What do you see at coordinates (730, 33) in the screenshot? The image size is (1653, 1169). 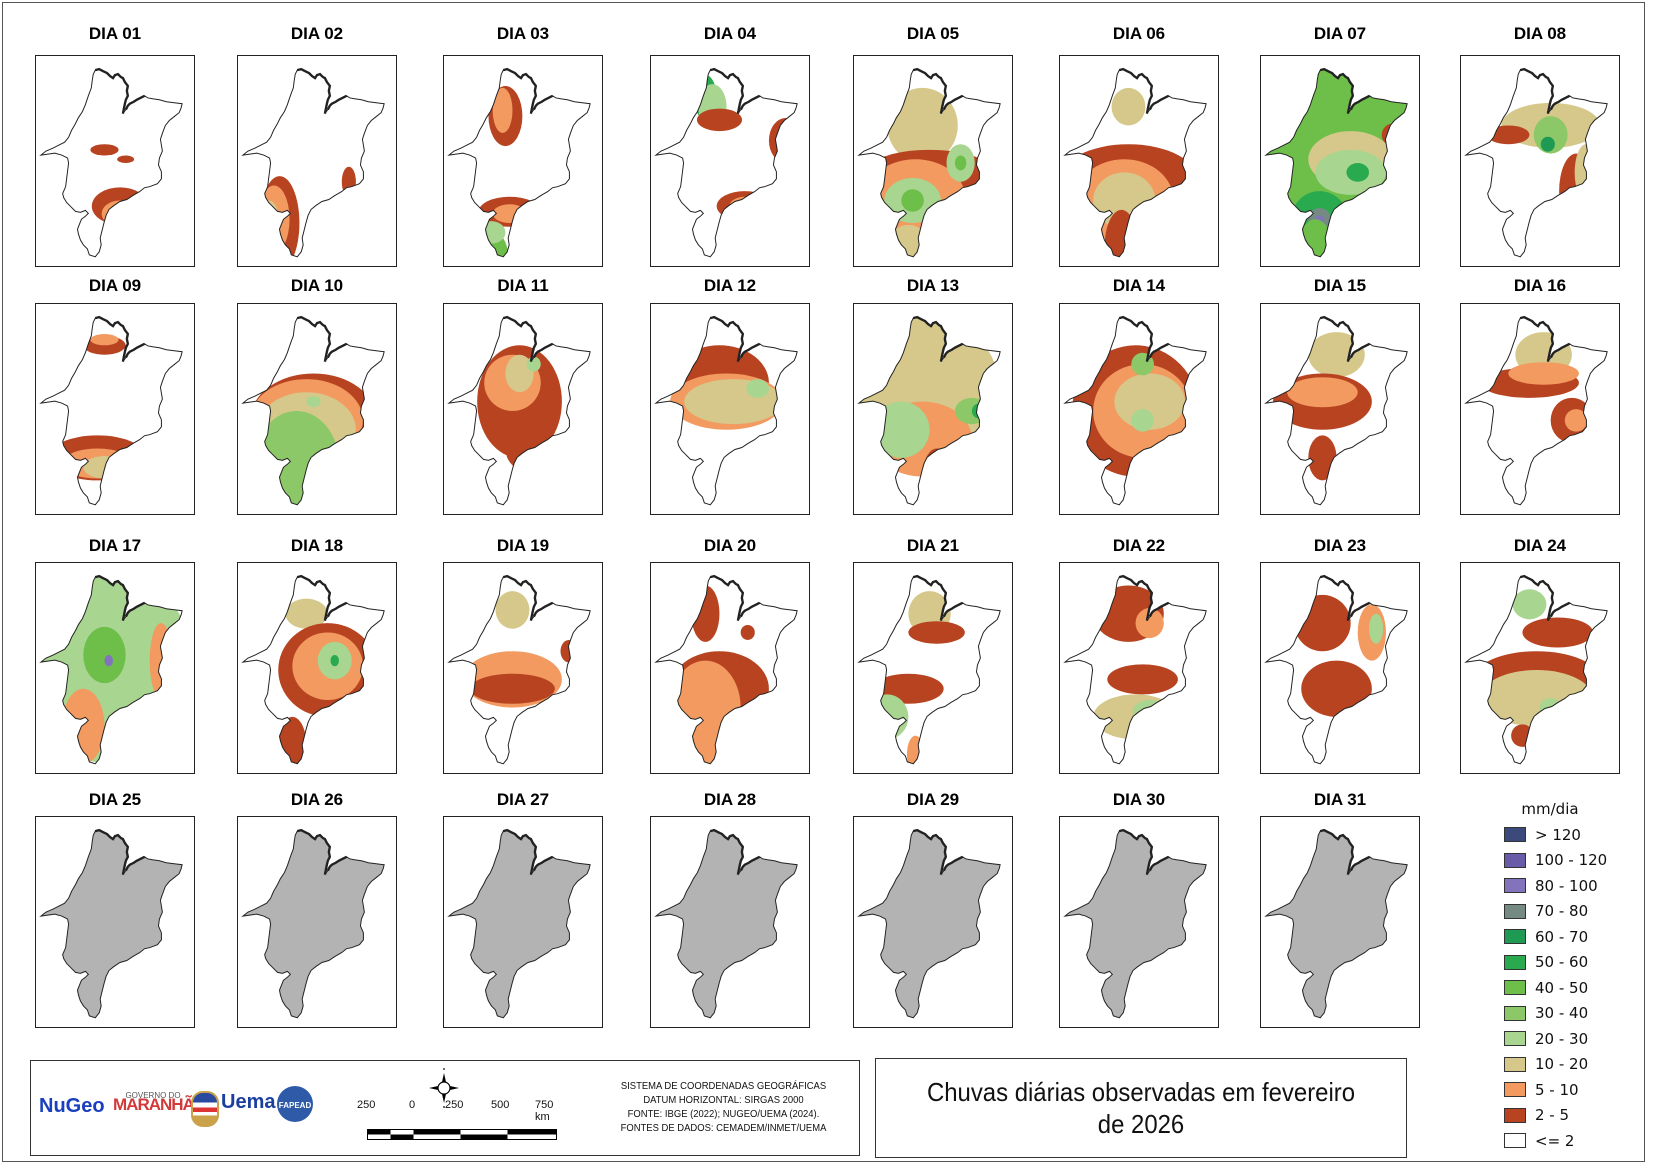 I see `day-title: DIA 04` at bounding box center [730, 33].